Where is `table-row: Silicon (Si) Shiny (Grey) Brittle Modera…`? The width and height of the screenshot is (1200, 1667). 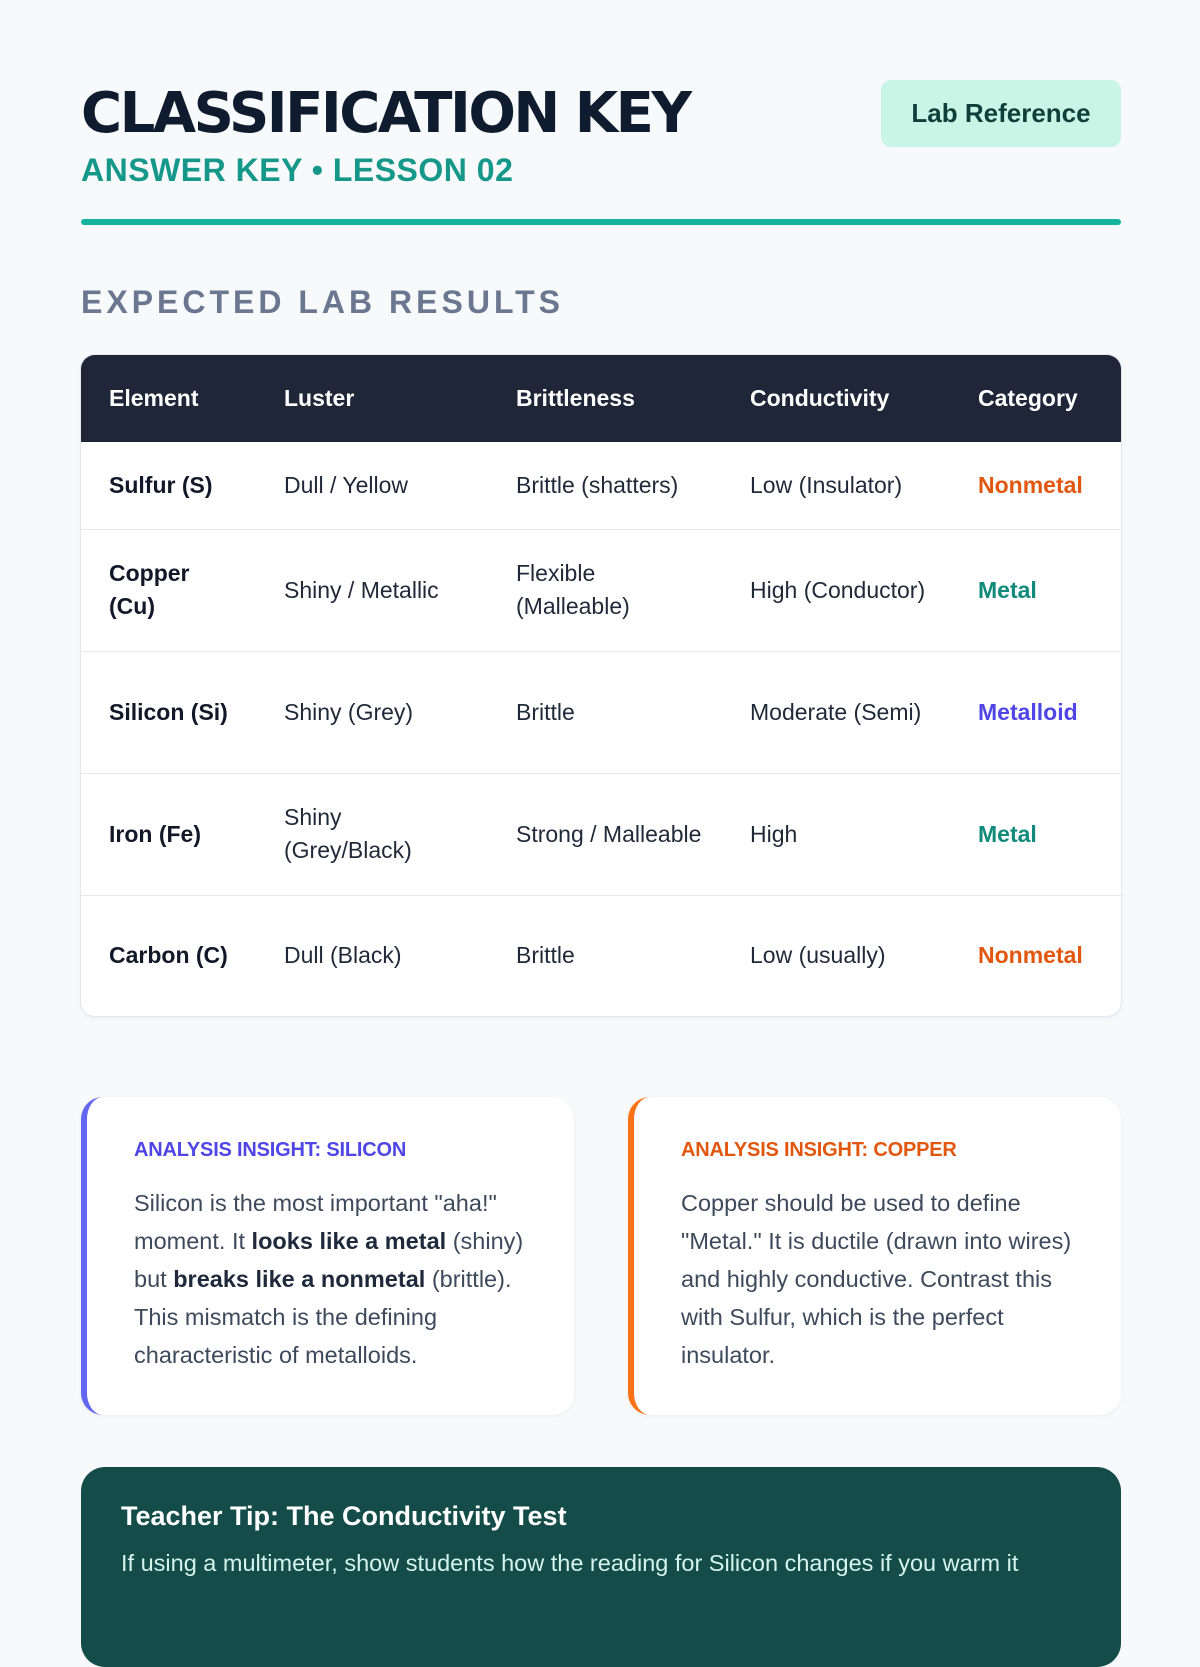
table-row: Silicon (Si) Shiny (Grey) Brittle Modera… is located at coordinates (601, 711).